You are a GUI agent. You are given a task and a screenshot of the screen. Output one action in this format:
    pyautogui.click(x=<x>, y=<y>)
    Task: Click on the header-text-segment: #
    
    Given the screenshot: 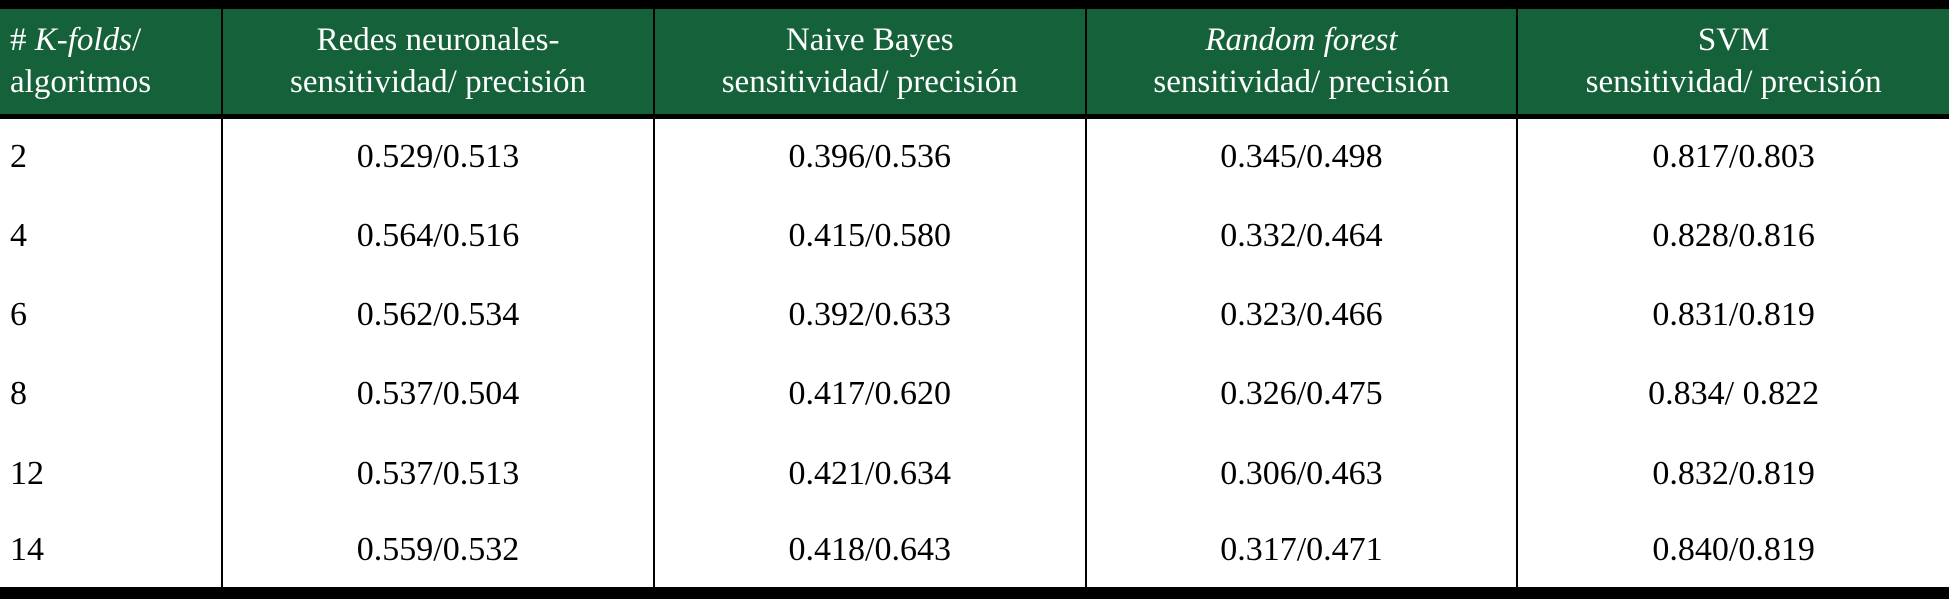 What is the action you would take?
    pyautogui.click(x=22, y=40)
    